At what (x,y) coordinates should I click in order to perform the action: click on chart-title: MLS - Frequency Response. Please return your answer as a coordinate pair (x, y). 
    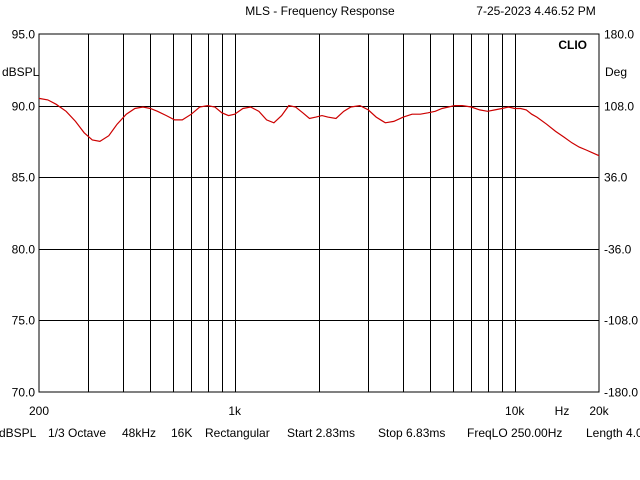
    Looking at the image, I should click on (320, 11).